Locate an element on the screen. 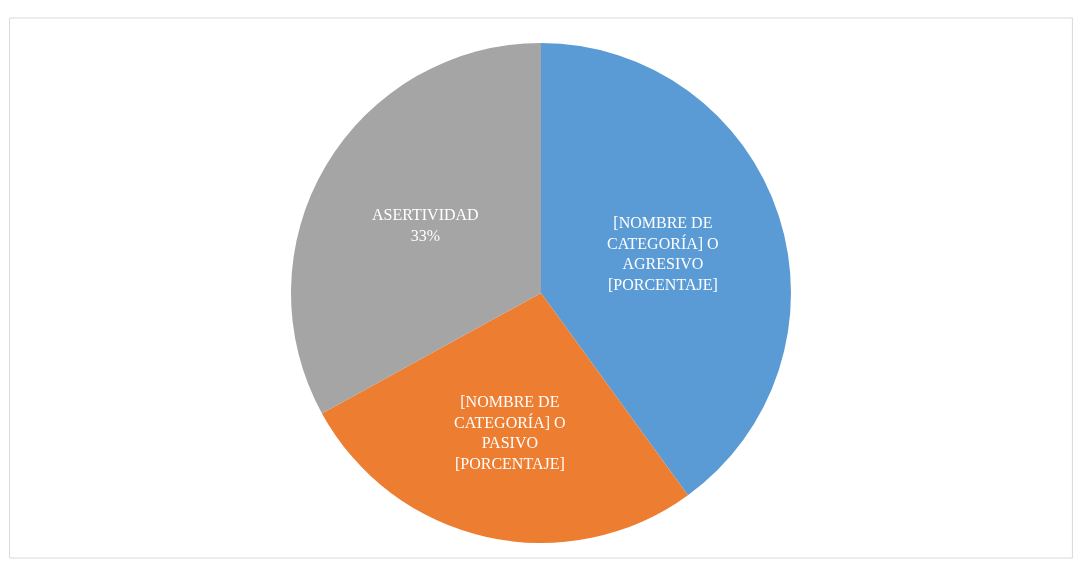 The height and width of the screenshot is (563, 1082). data-label: 33% is located at coordinates (425, 235).